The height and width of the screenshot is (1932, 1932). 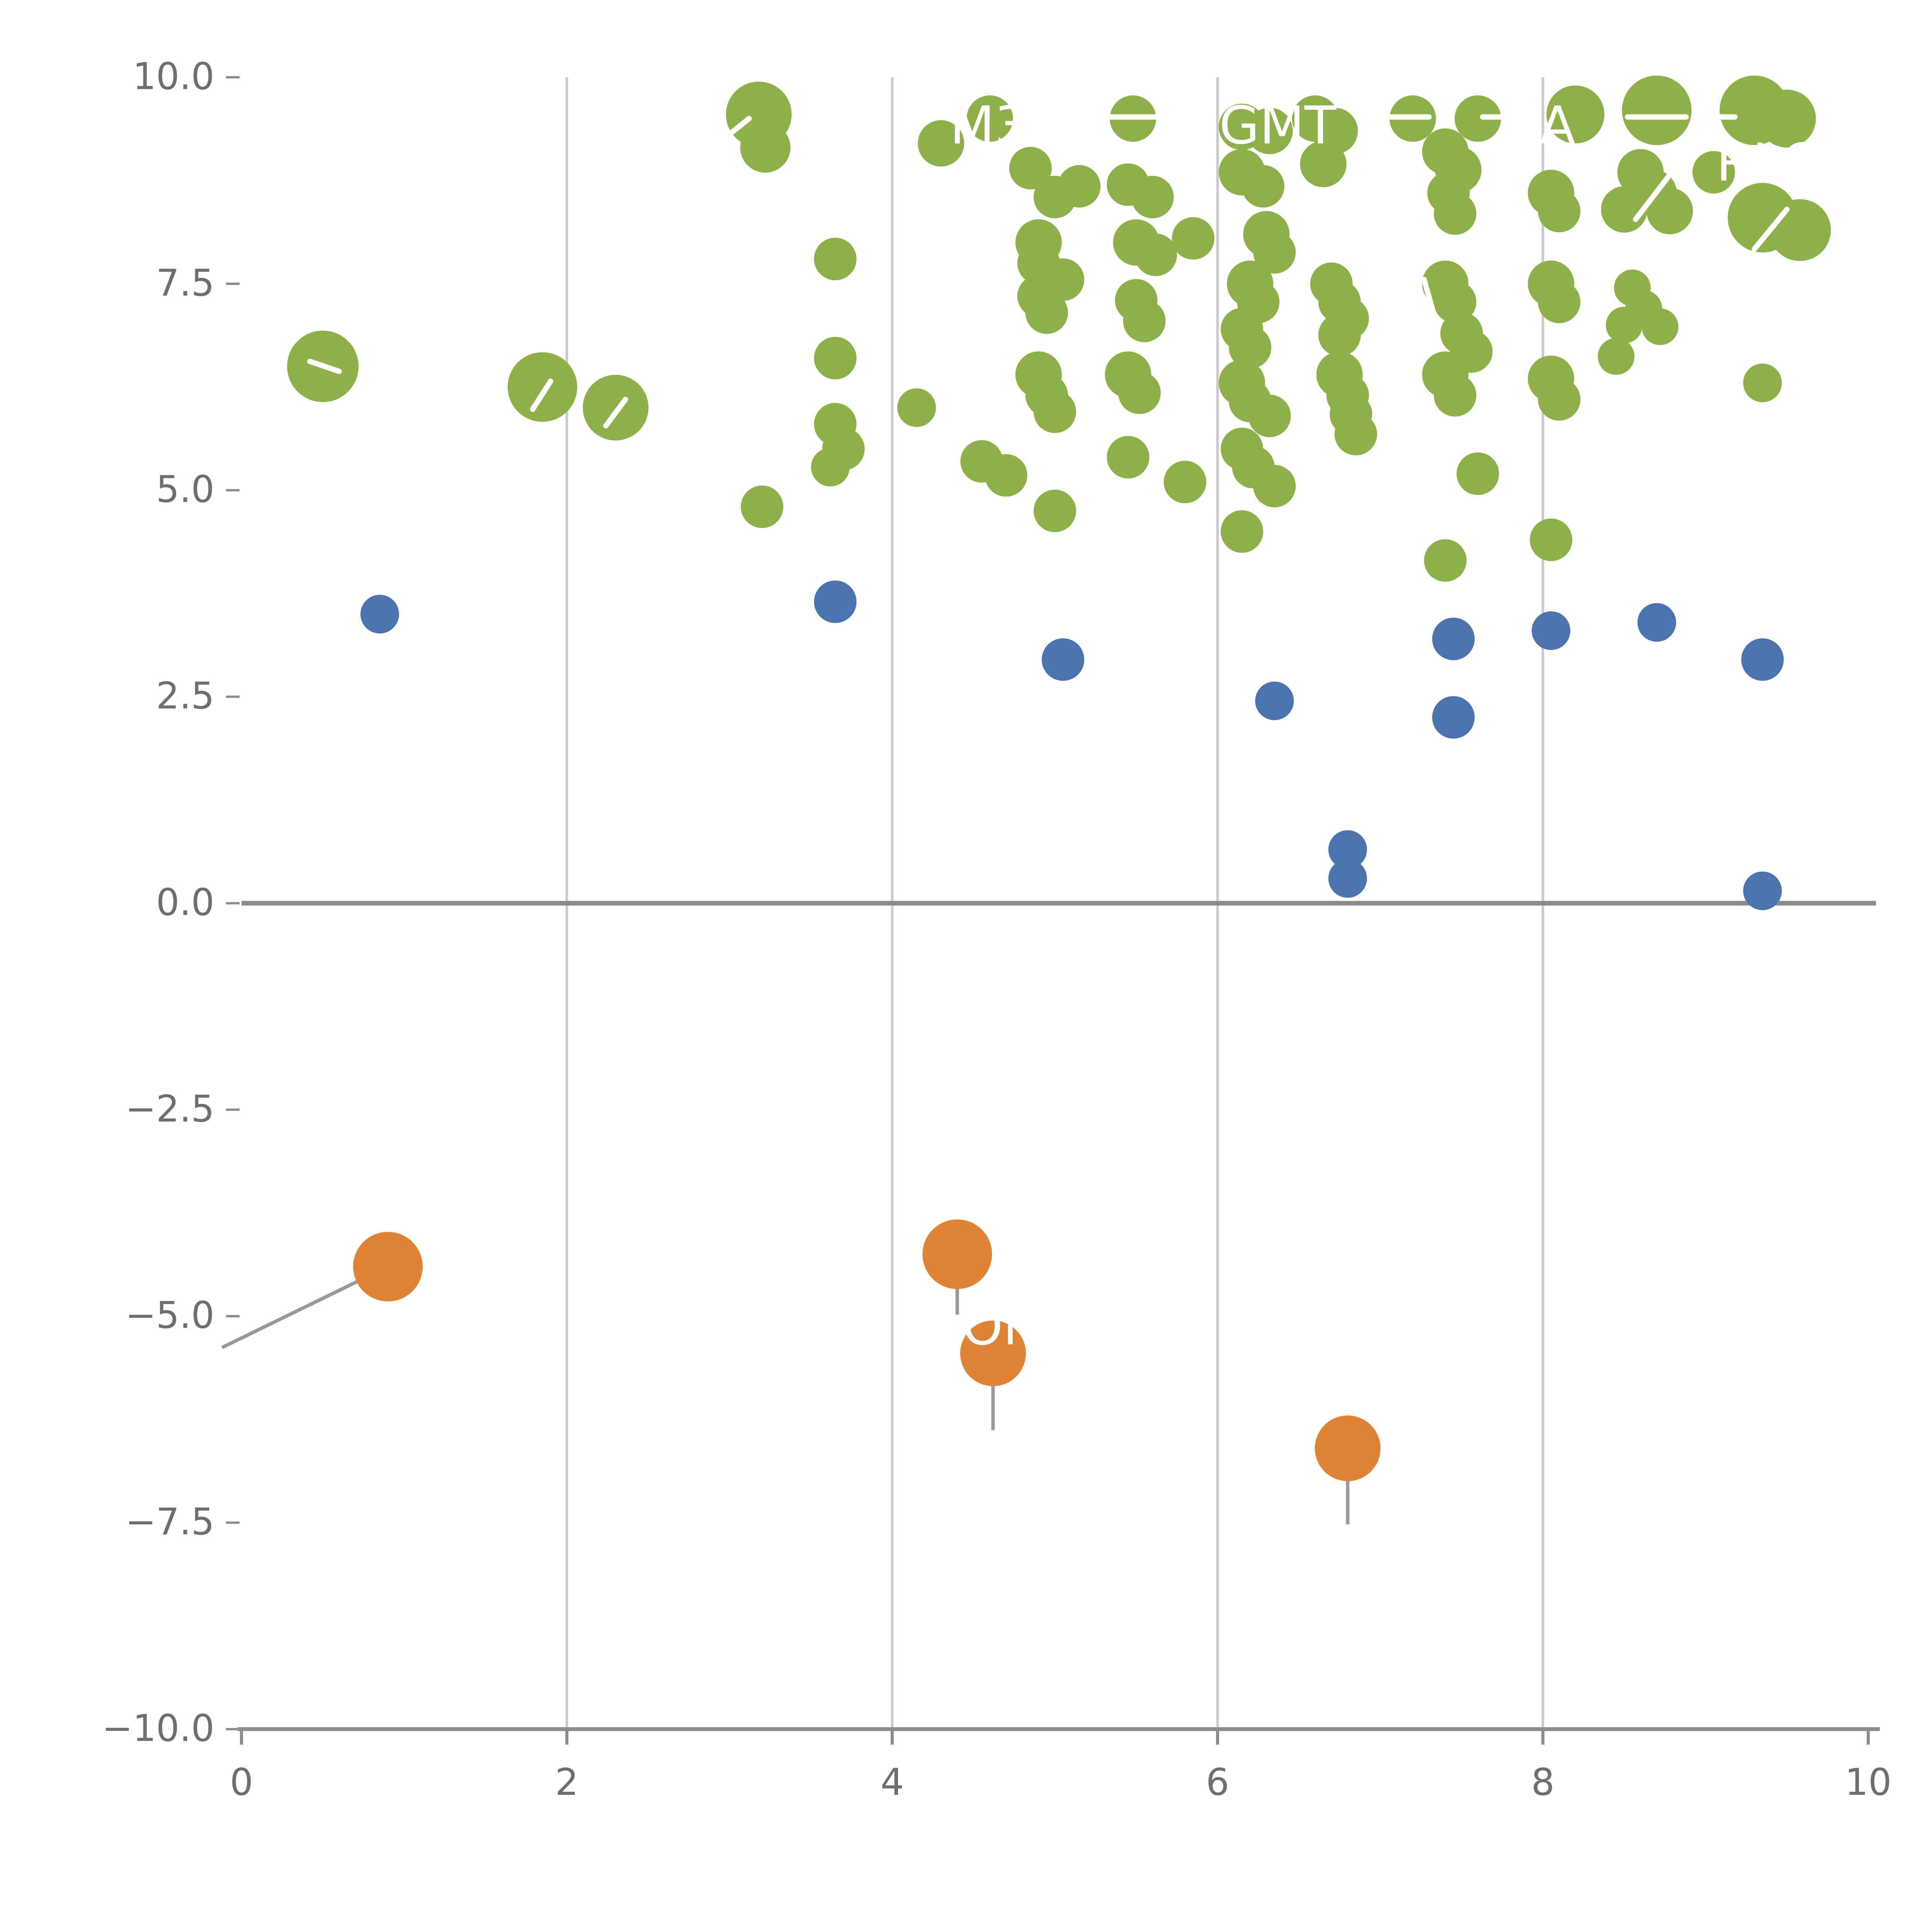 What do you see at coordinates (1061, 1766) in the screenshot?
I see `x-axis: 0 2 4 6 8 10` at bounding box center [1061, 1766].